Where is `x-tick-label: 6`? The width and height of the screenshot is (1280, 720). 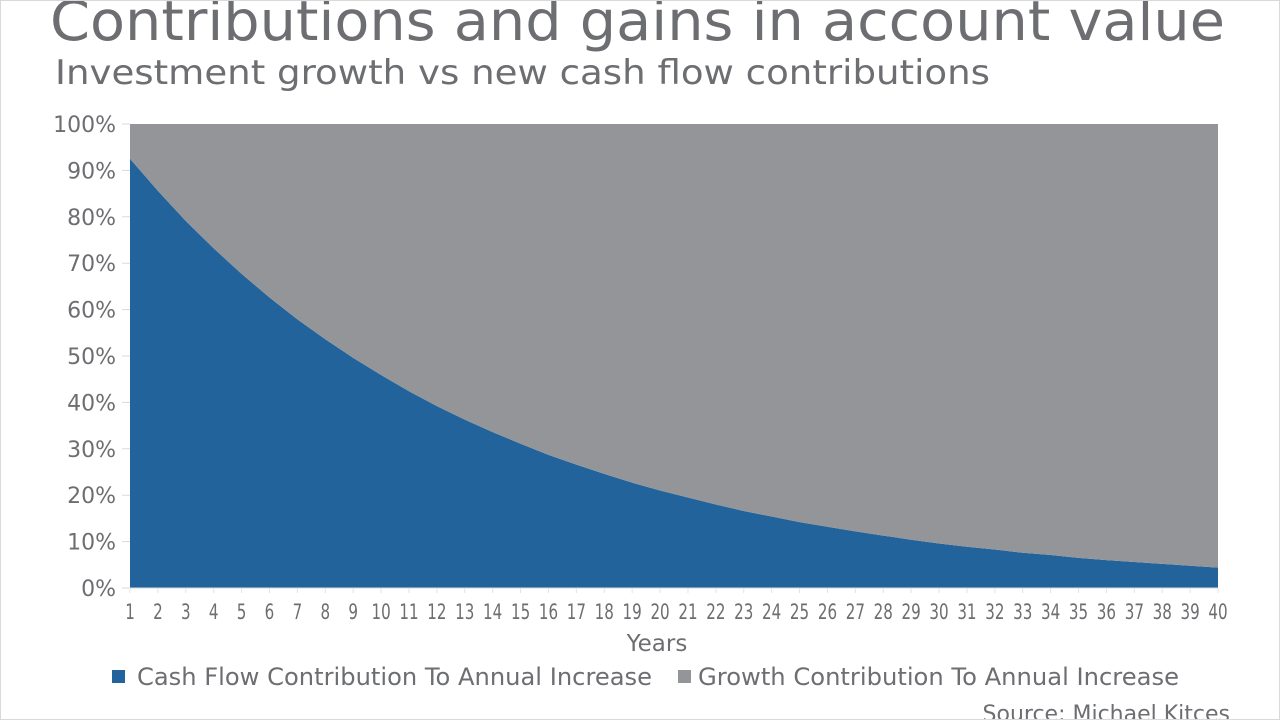 x-tick-label: 6 is located at coordinates (270, 613).